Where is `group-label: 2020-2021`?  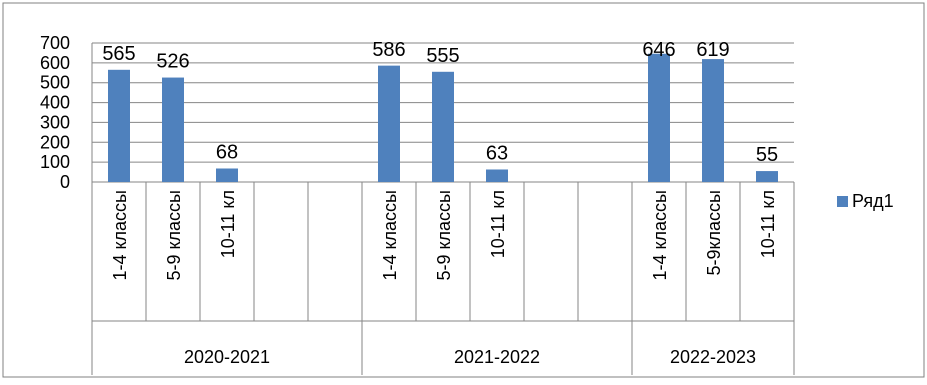 group-label: 2020-2021 is located at coordinates (227, 357).